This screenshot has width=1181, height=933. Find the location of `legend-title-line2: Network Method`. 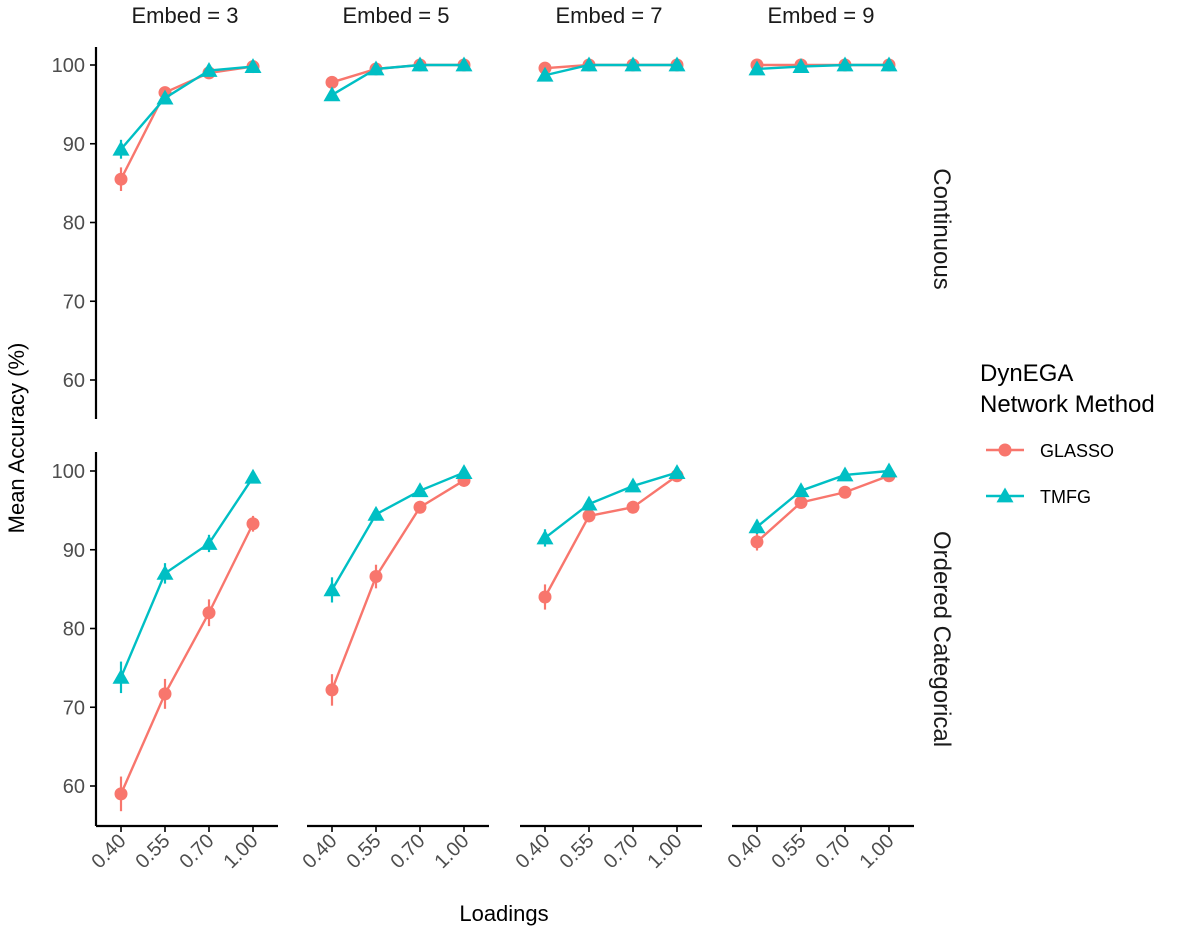

legend-title-line2: Network Method is located at coordinates (1067, 404).